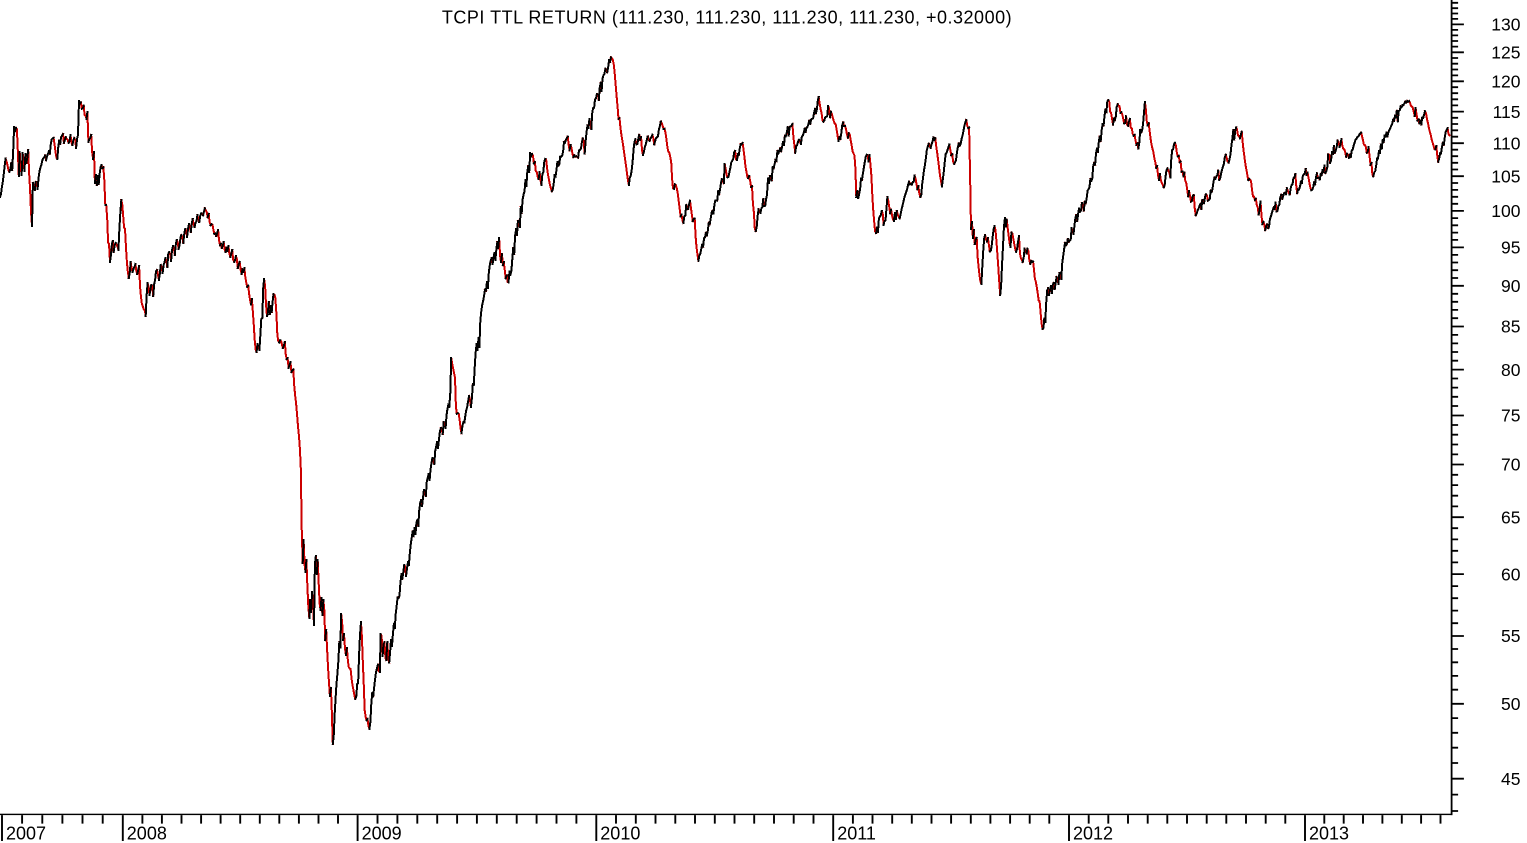 The image size is (1527, 843). What do you see at coordinates (1505, 211) in the screenshot?
I see `svg-text: 100` at bounding box center [1505, 211].